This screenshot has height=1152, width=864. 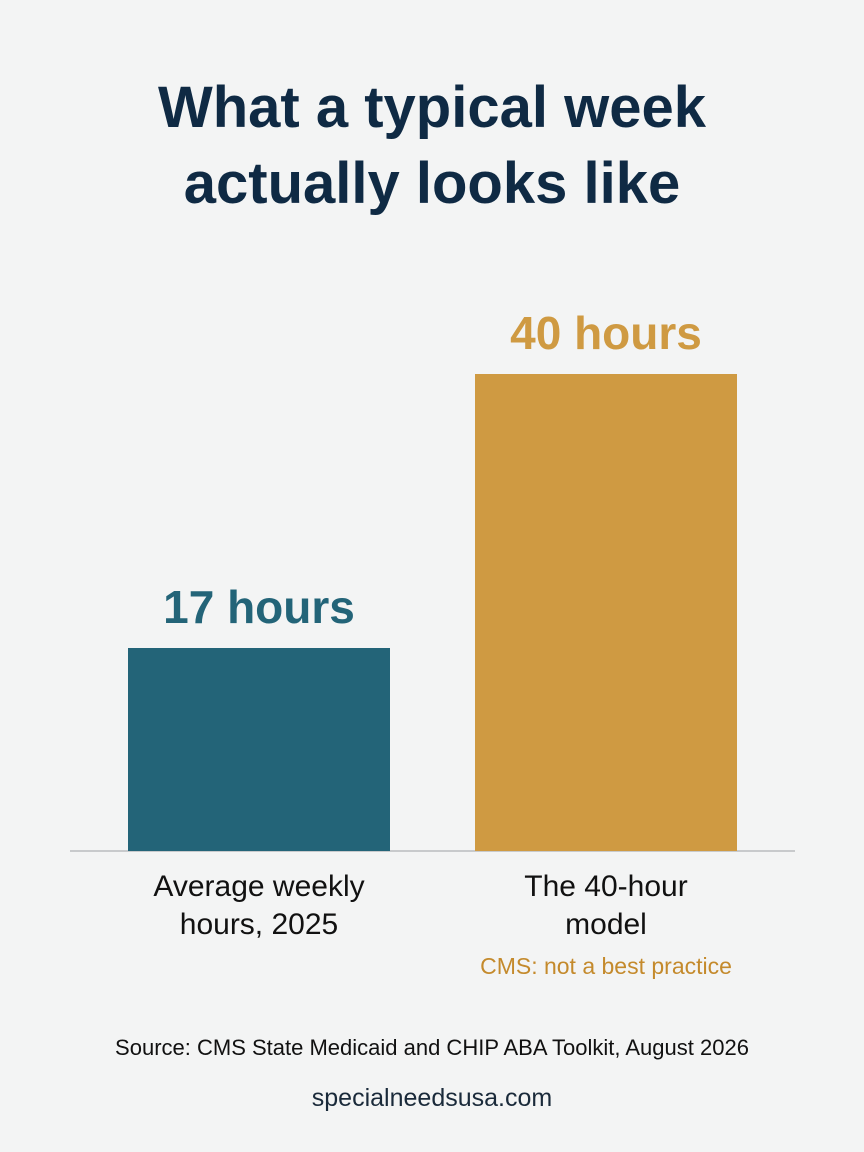 I want to click on chart-title: What a typical week actually looks like, so click(x=432, y=145).